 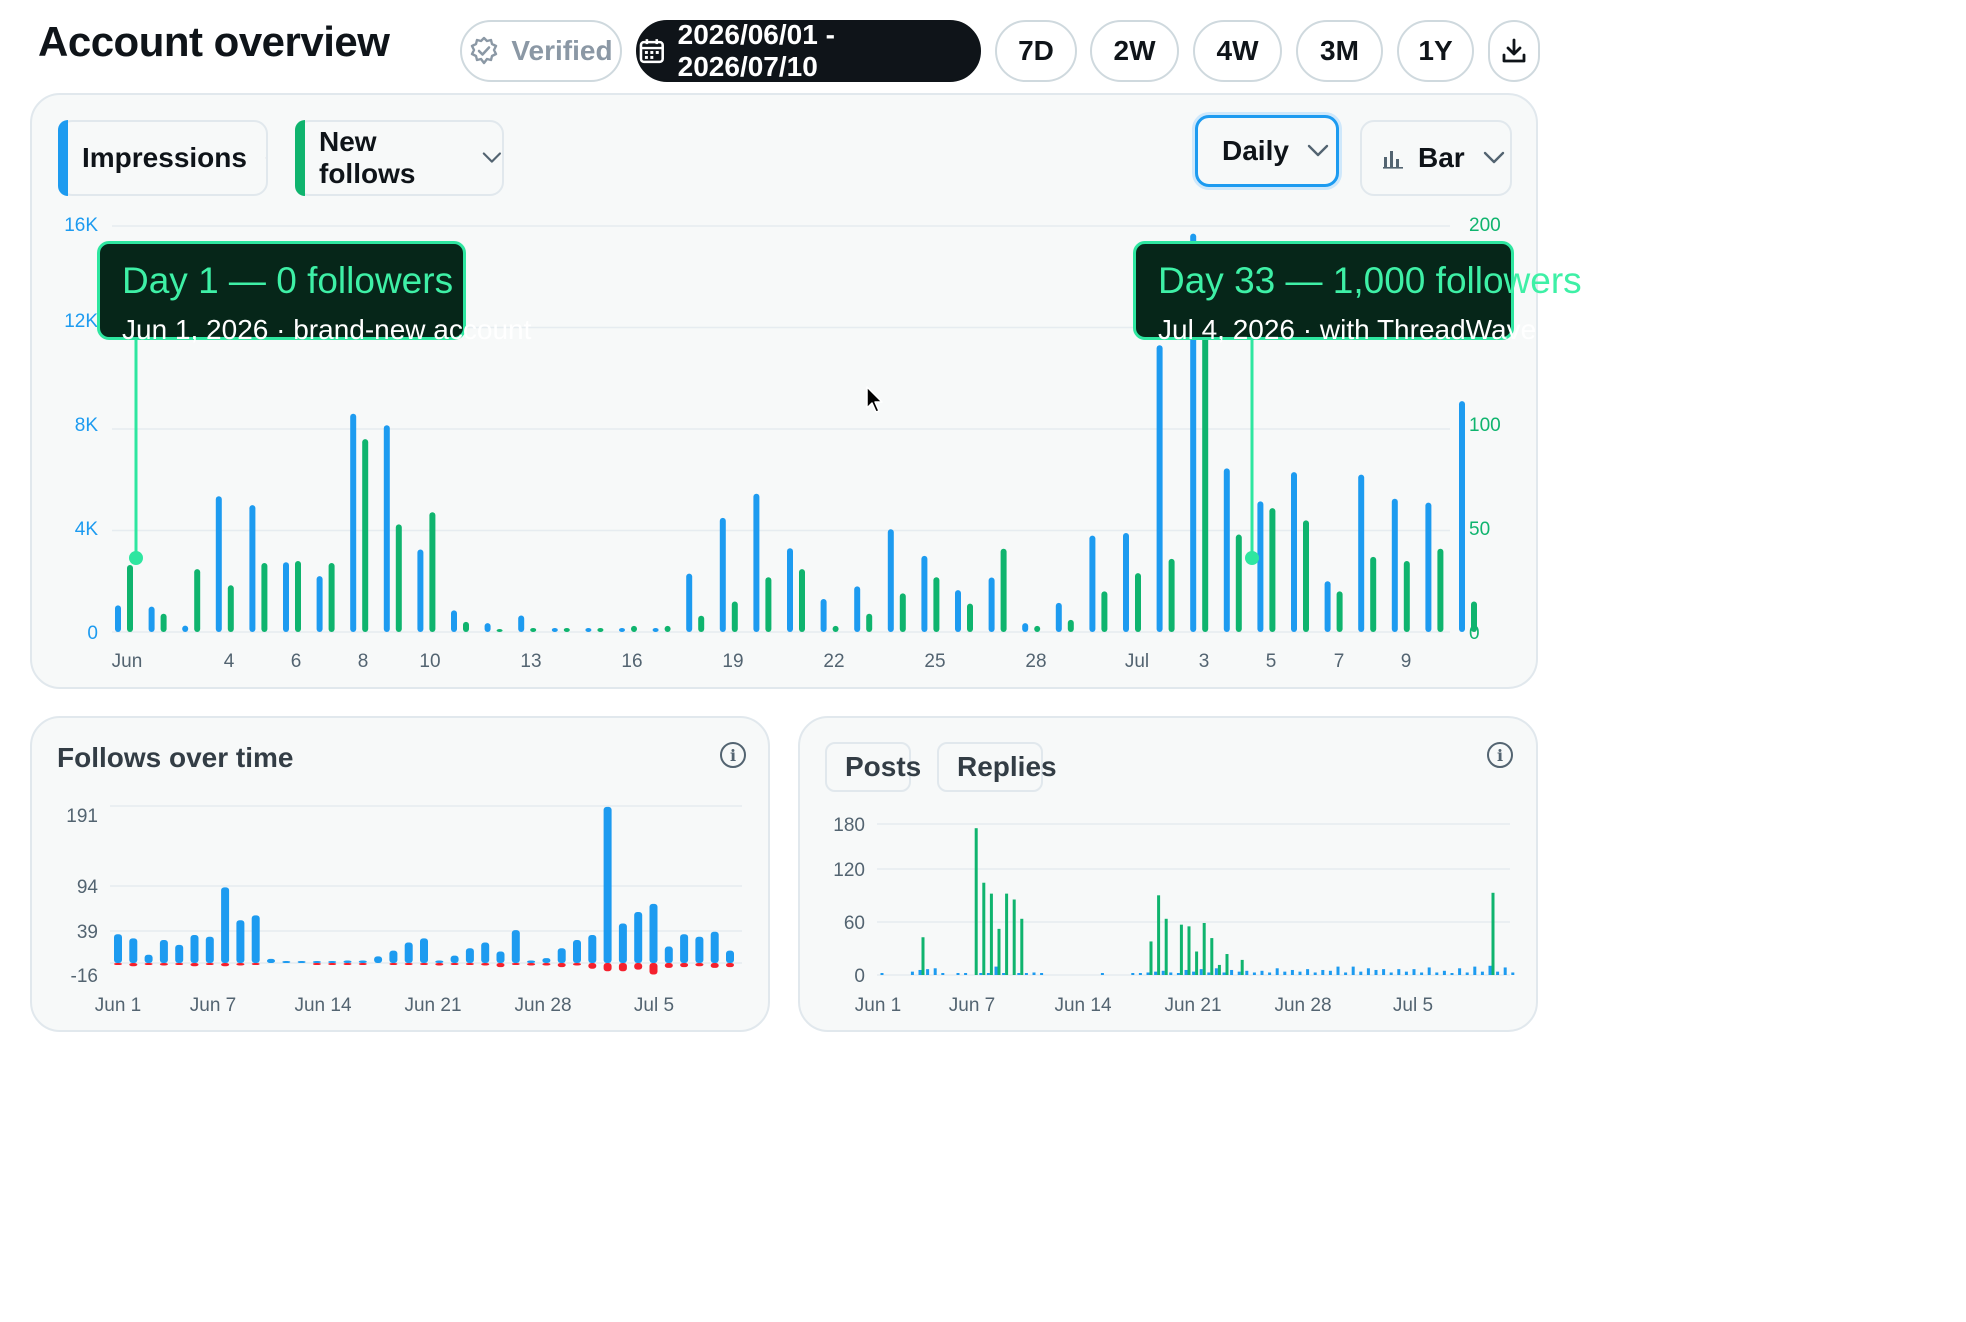 What do you see at coordinates (1441, 157) in the screenshot?
I see `chart-type-label: Bar` at bounding box center [1441, 157].